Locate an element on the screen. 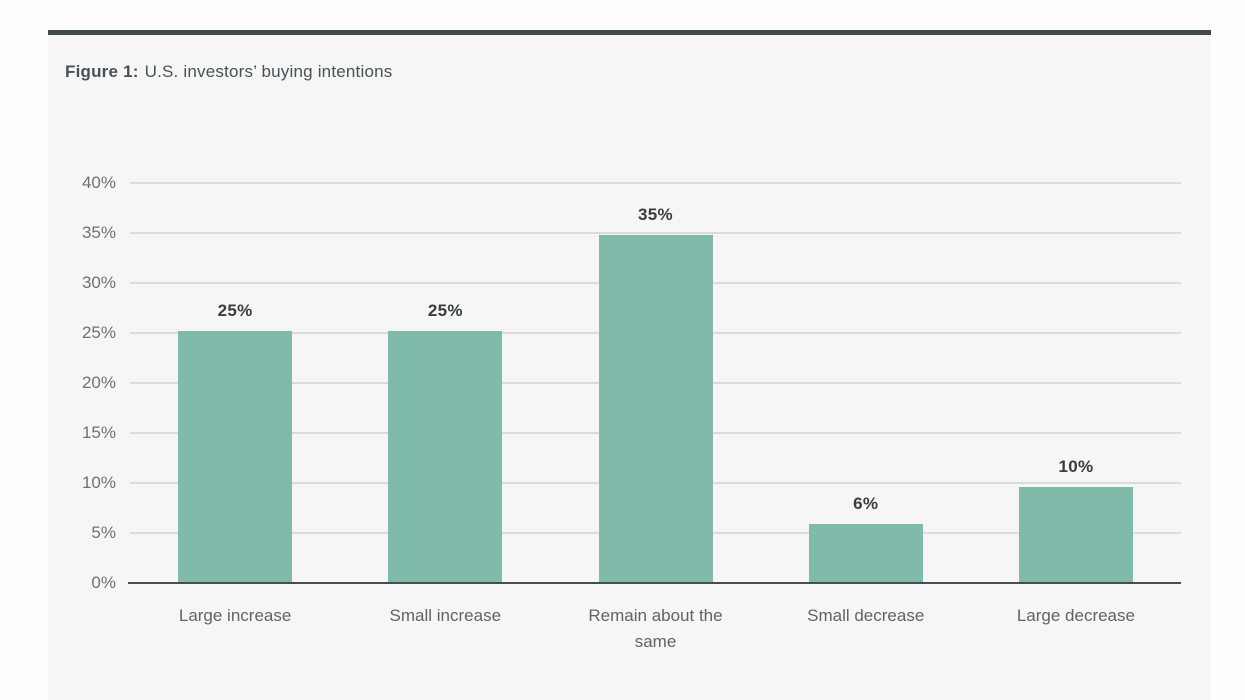 Image resolution: width=1245 pixels, height=700 pixels. x-axis-line is located at coordinates (654, 583).